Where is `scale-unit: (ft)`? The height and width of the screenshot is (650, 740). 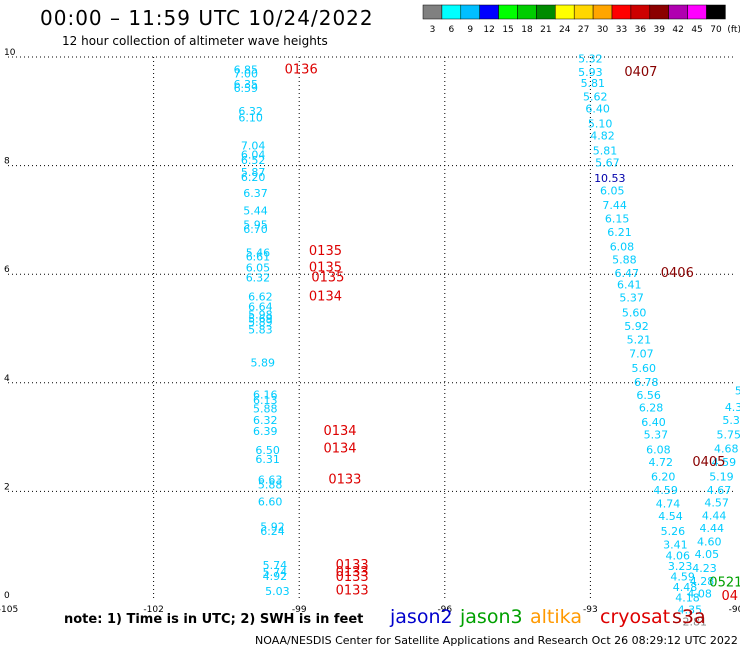 scale-unit: (ft) is located at coordinates (733, 30).